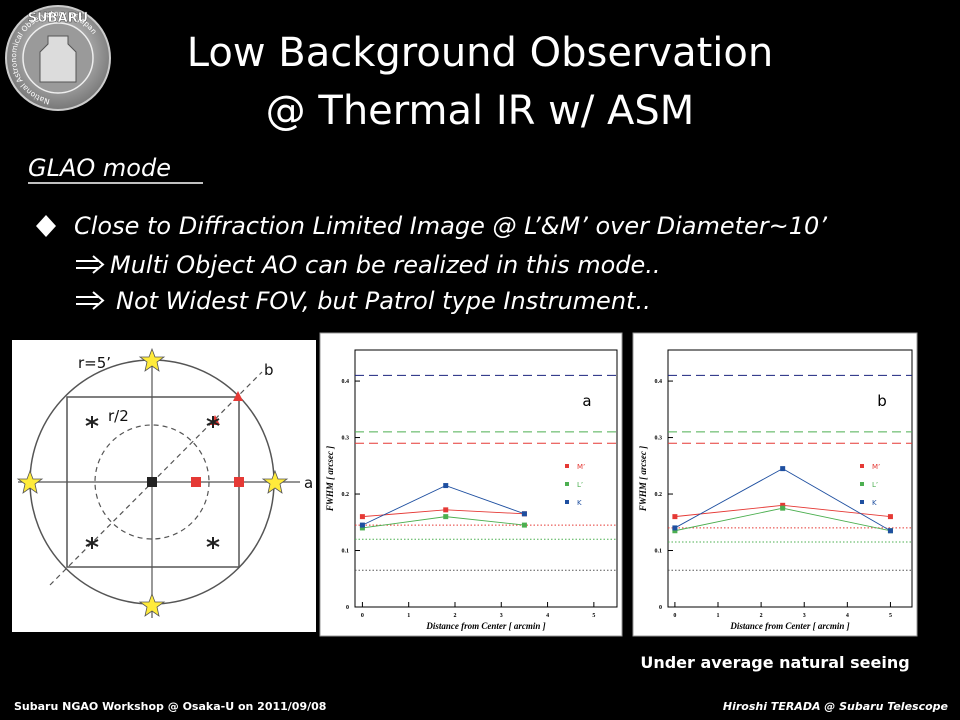 This screenshot has width=960, height=720. What do you see at coordinates (94, 363) in the screenshot?
I see `diagram-label: r=5’` at bounding box center [94, 363].